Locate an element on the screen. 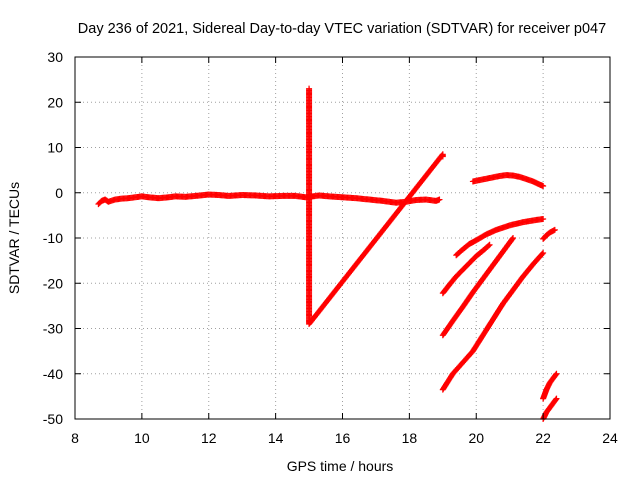 The width and height of the screenshot is (640, 480). y-axis-label: SDTVAR / TECUs is located at coordinates (14, 238).